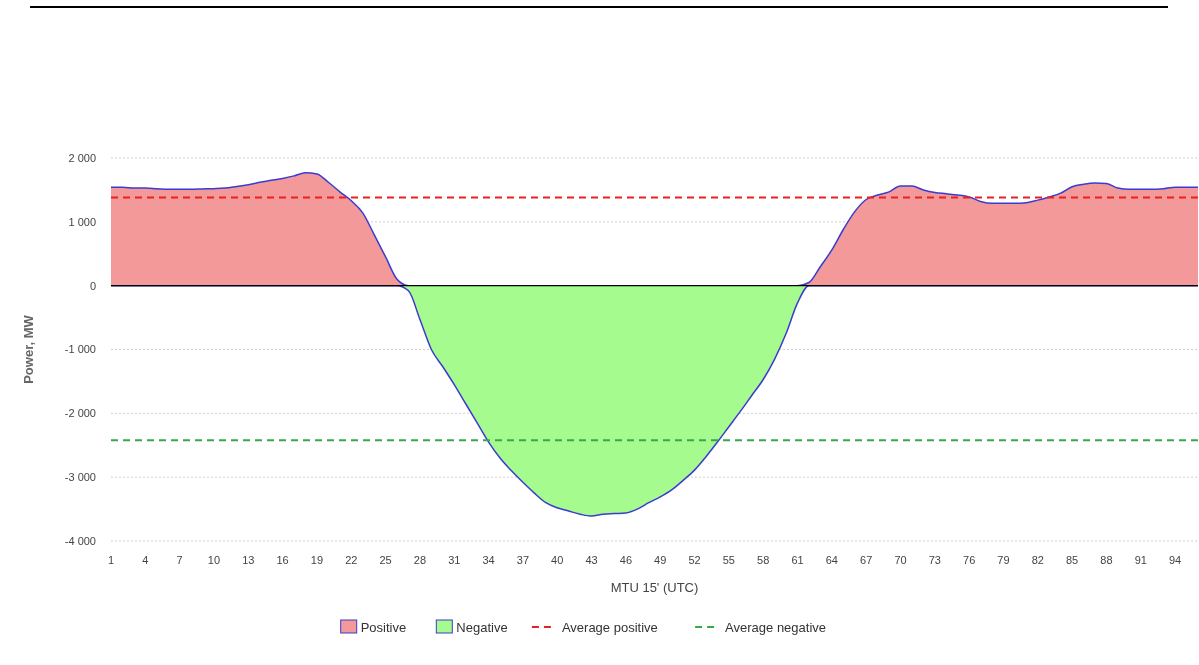  I want to click on legend-label: Negative, so click(482, 627).